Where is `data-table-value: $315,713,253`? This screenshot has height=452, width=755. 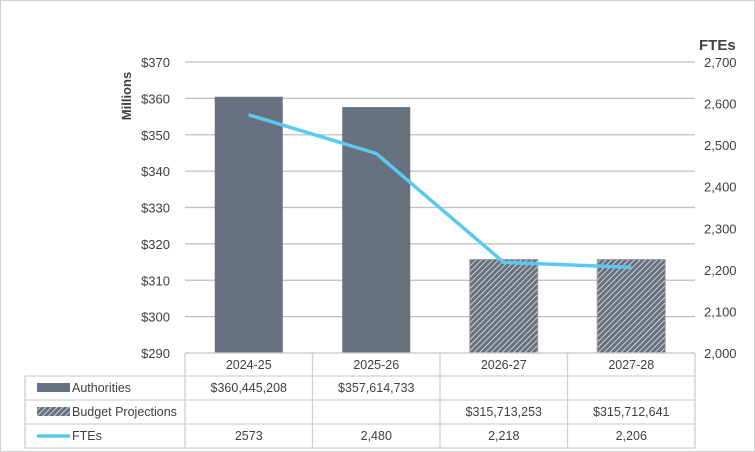
data-table-value: $315,713,253 is located at coordinates (504, 412).